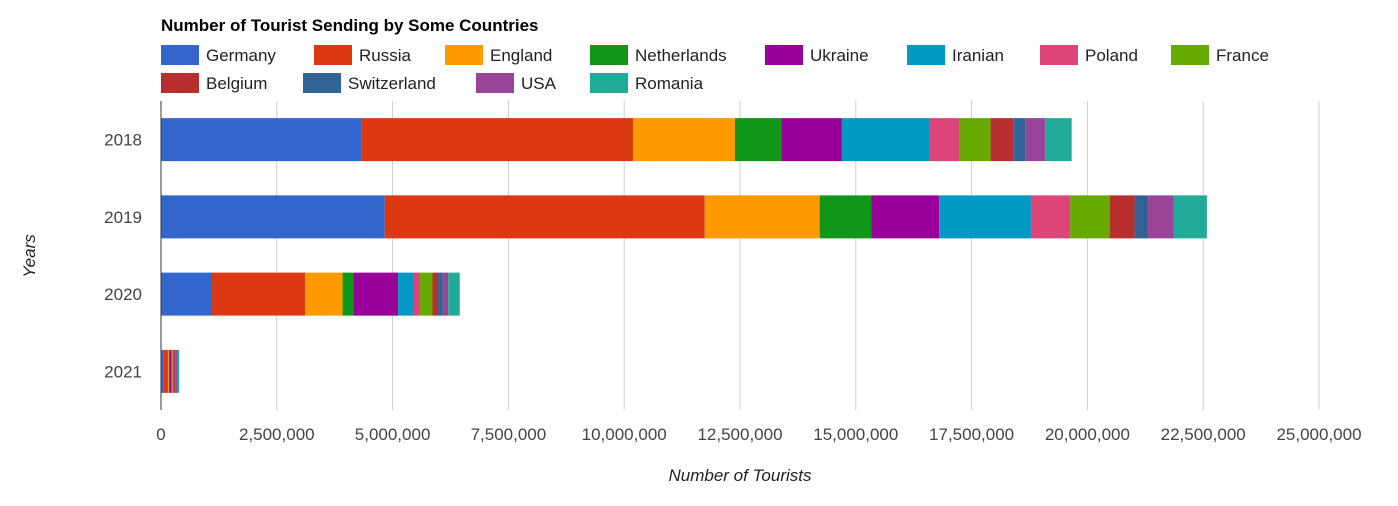  Describe the element at coordinates (905, 217) in the screenshot. I see `bar-2019-ukraine` at that location.